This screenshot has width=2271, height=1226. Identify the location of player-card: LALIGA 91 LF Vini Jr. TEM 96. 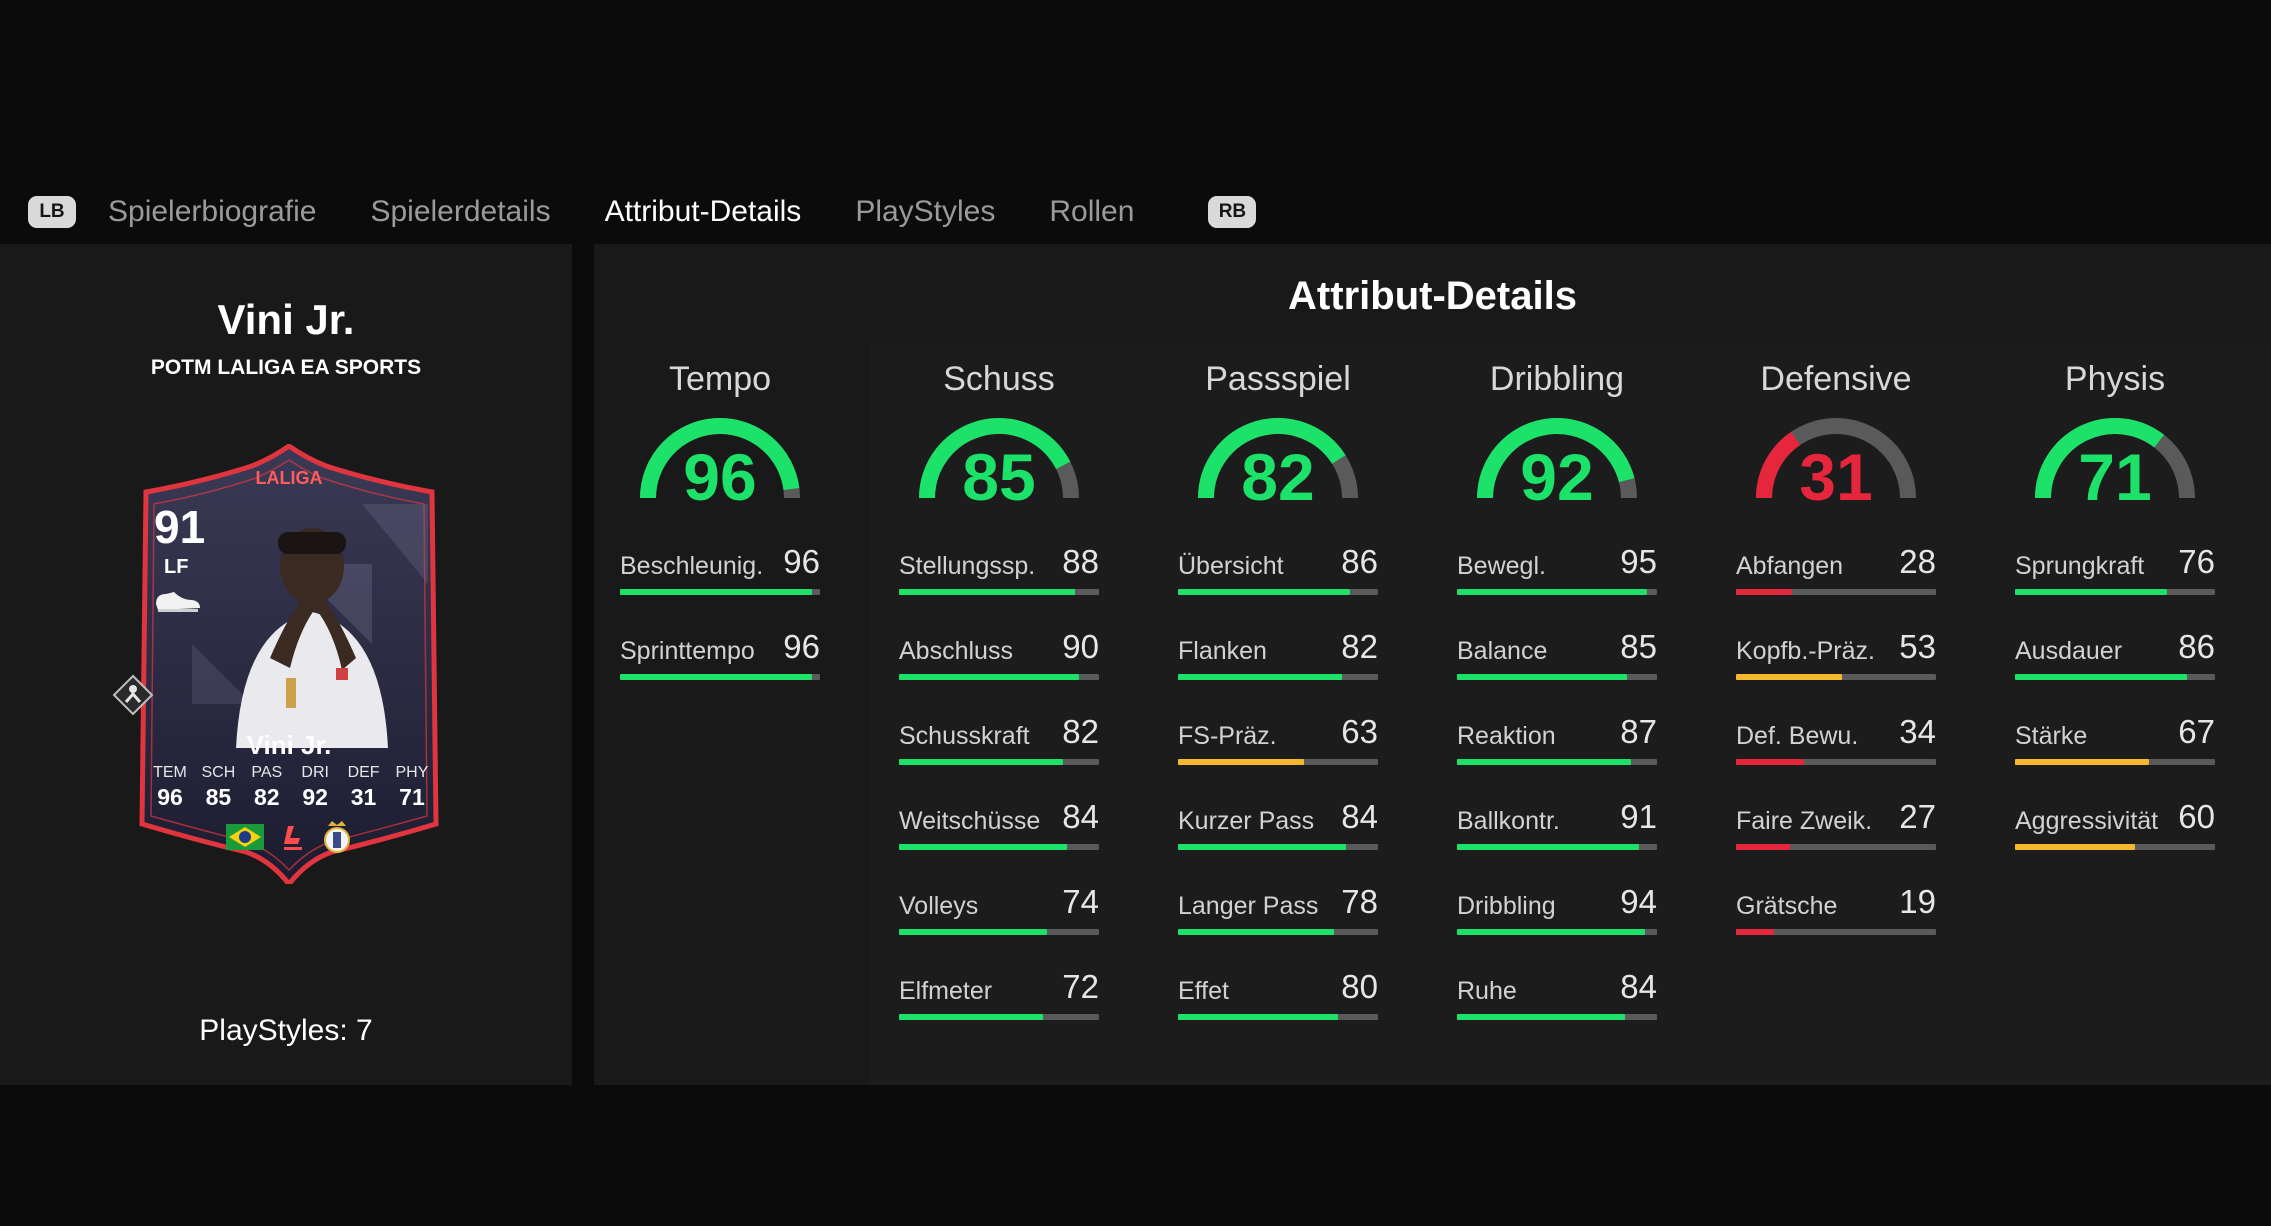
(279, 664).